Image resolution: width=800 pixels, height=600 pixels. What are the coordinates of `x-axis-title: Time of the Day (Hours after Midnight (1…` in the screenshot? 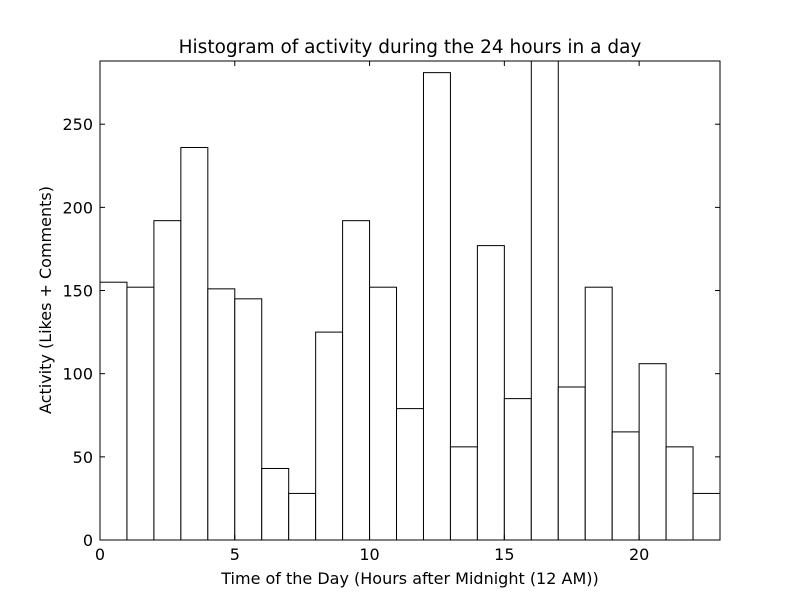 It's located at (409, 578).